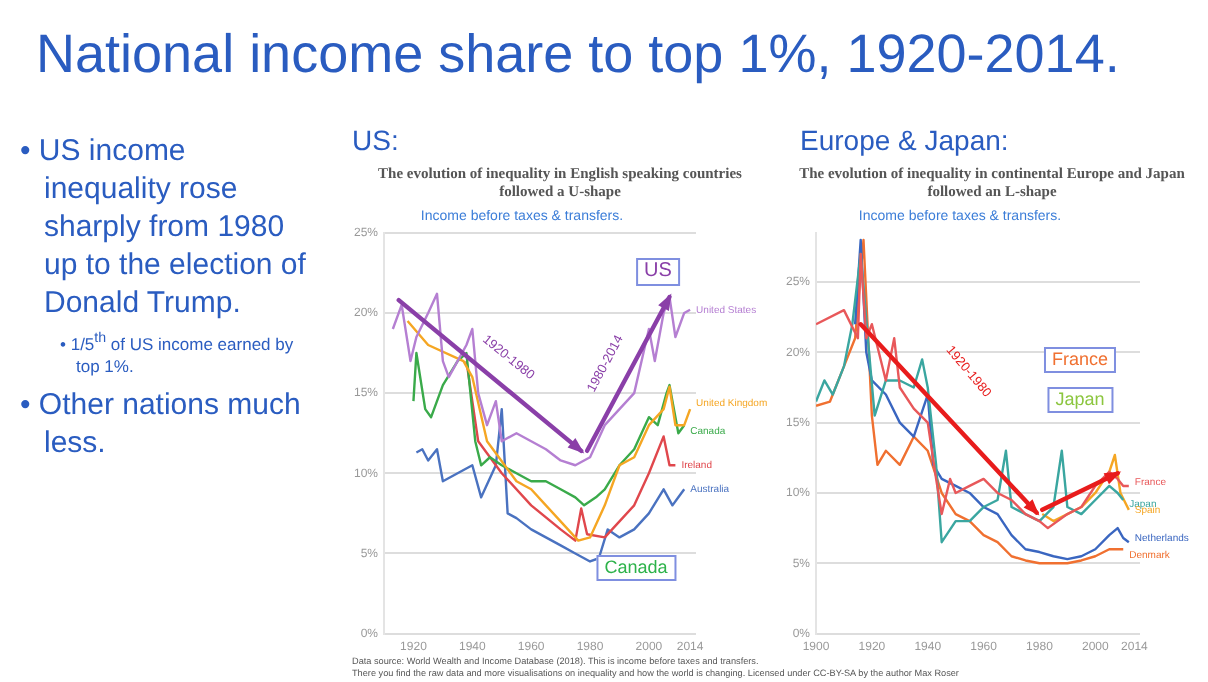  Describe the element at coordinates (177, 353) in the screenshot. I see `text: • 1/5$^{th}$ of US income earned by top 1%.` at that location.